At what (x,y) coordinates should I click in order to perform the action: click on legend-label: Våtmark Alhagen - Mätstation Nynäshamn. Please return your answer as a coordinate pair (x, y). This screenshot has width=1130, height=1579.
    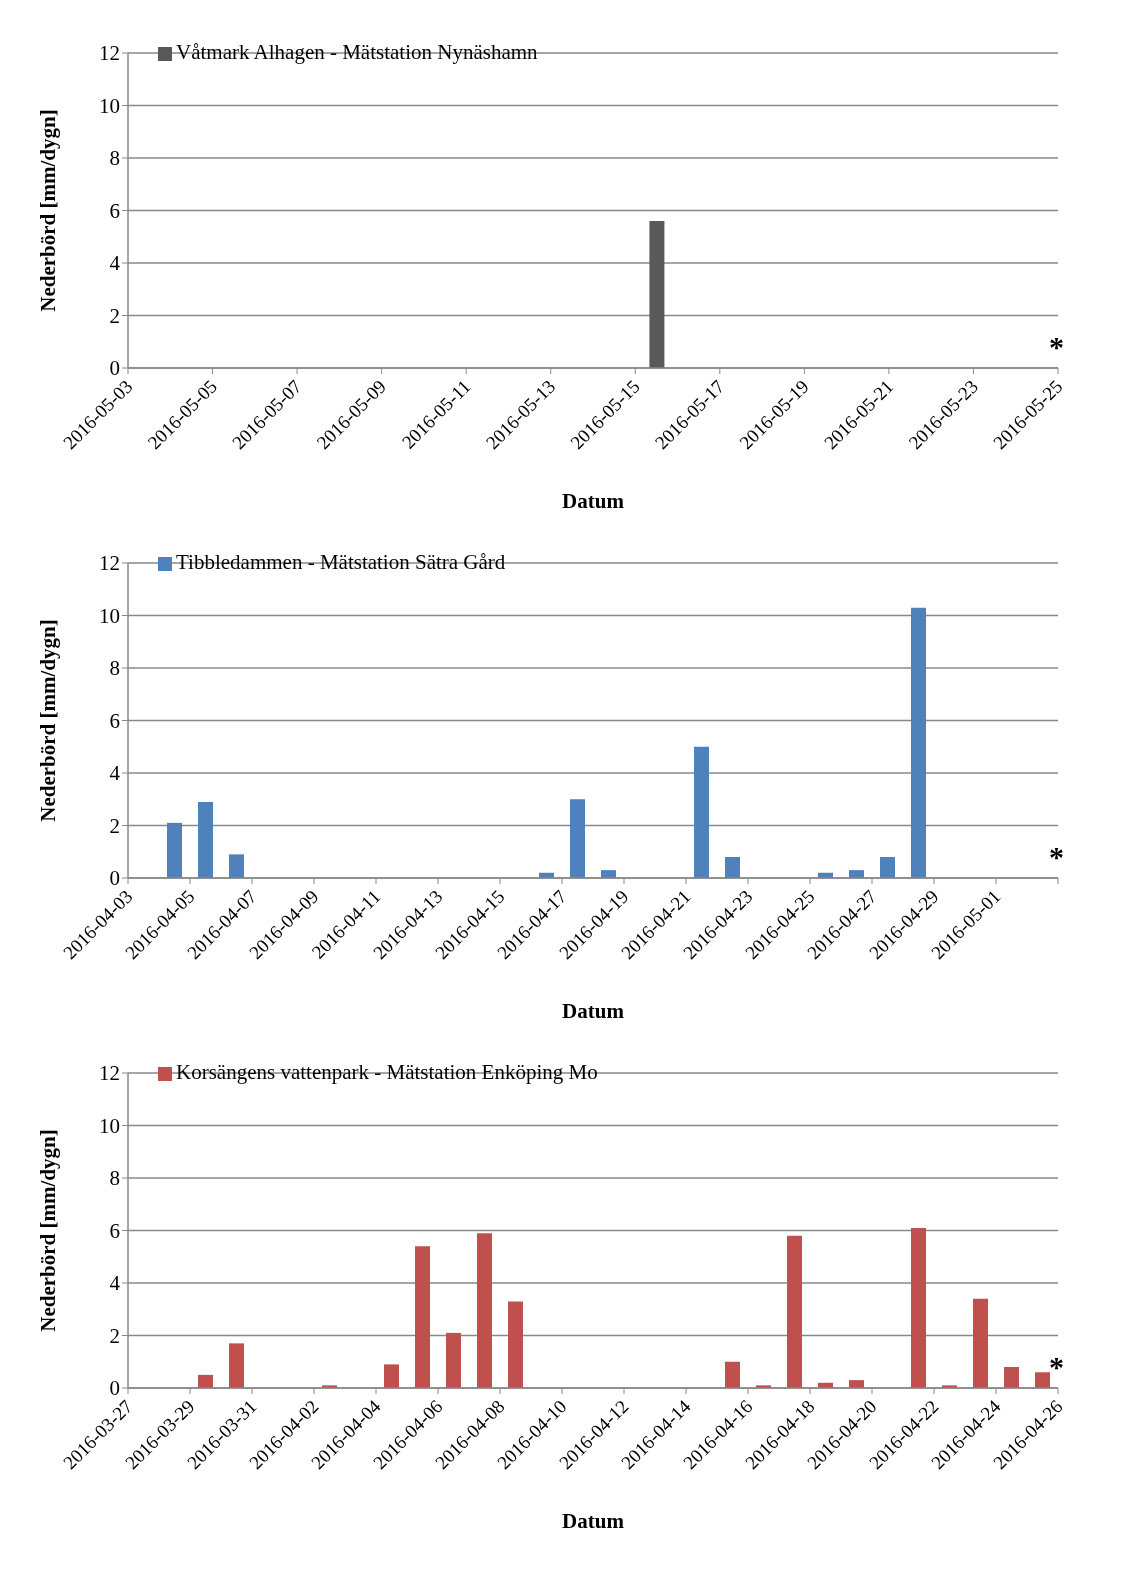
    Looking at the image, I should click on (357, 52).